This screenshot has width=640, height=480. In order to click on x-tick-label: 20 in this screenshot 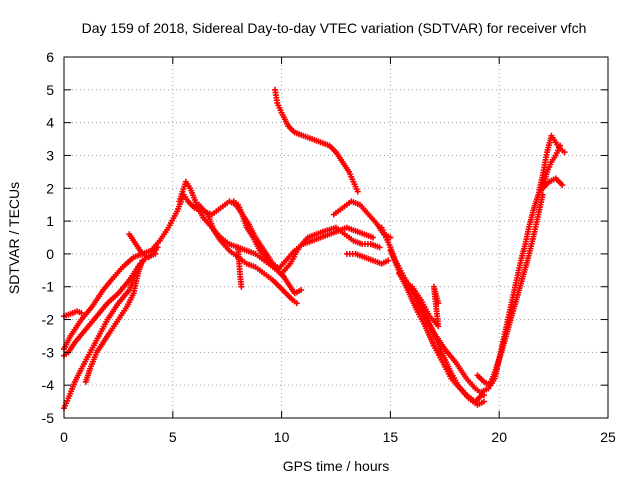, I will do `click(499, 437)`.